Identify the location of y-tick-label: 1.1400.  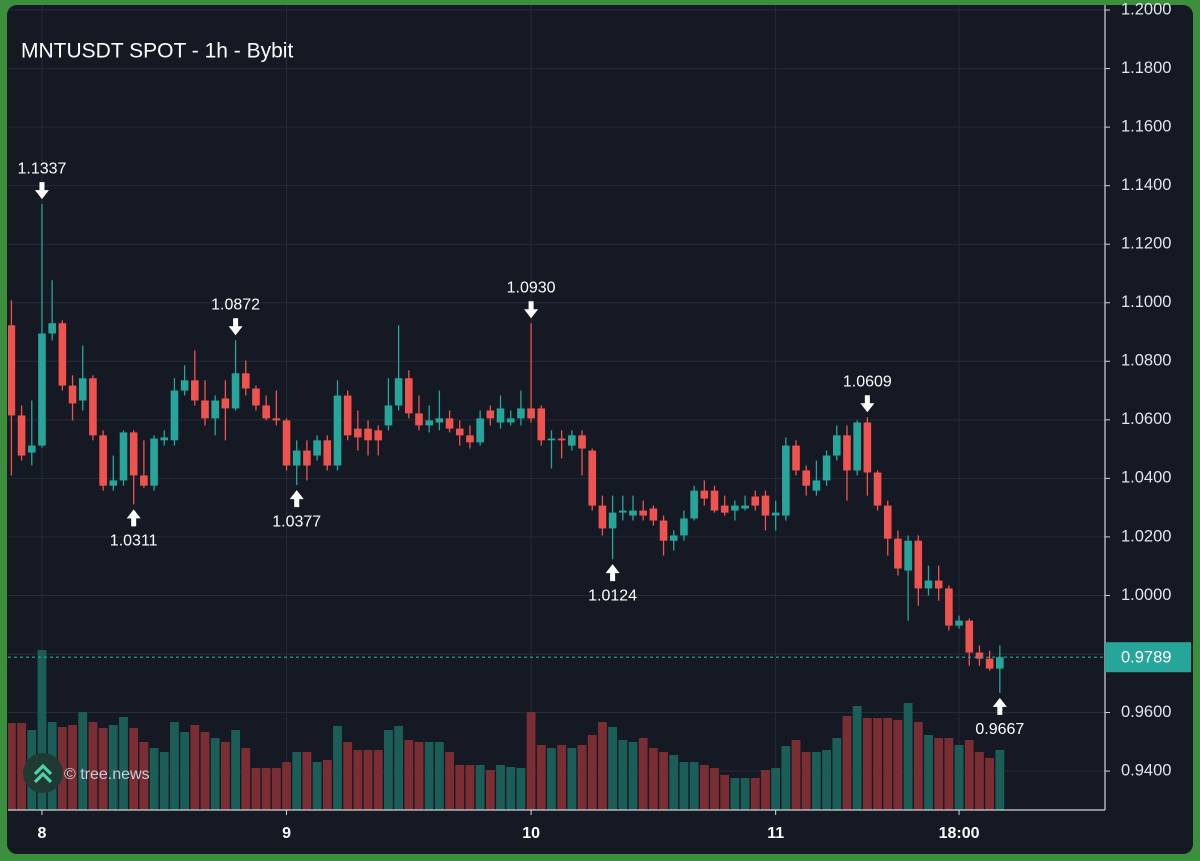
(1146, 185).